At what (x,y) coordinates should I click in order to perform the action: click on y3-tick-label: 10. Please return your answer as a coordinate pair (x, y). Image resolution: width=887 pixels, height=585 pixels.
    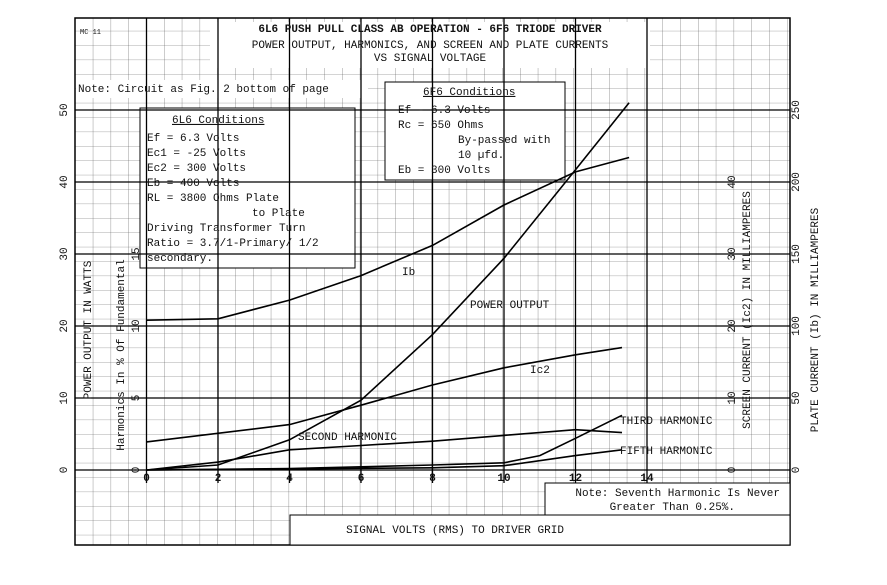
    Looking at the image, I should click on (733, 397).